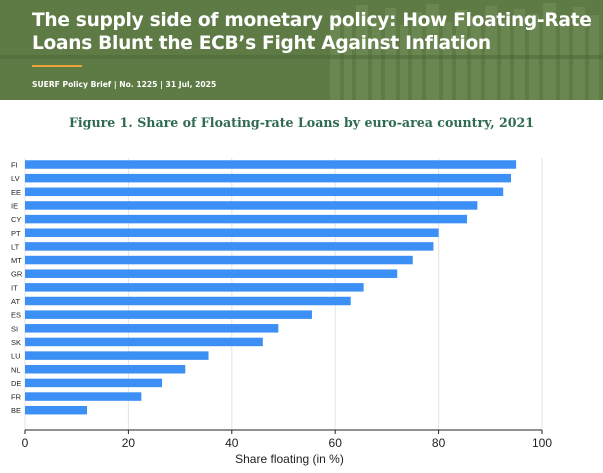 This screenshot has width=603, height=473. I want to click on category-label: MT, so click(16, 260).